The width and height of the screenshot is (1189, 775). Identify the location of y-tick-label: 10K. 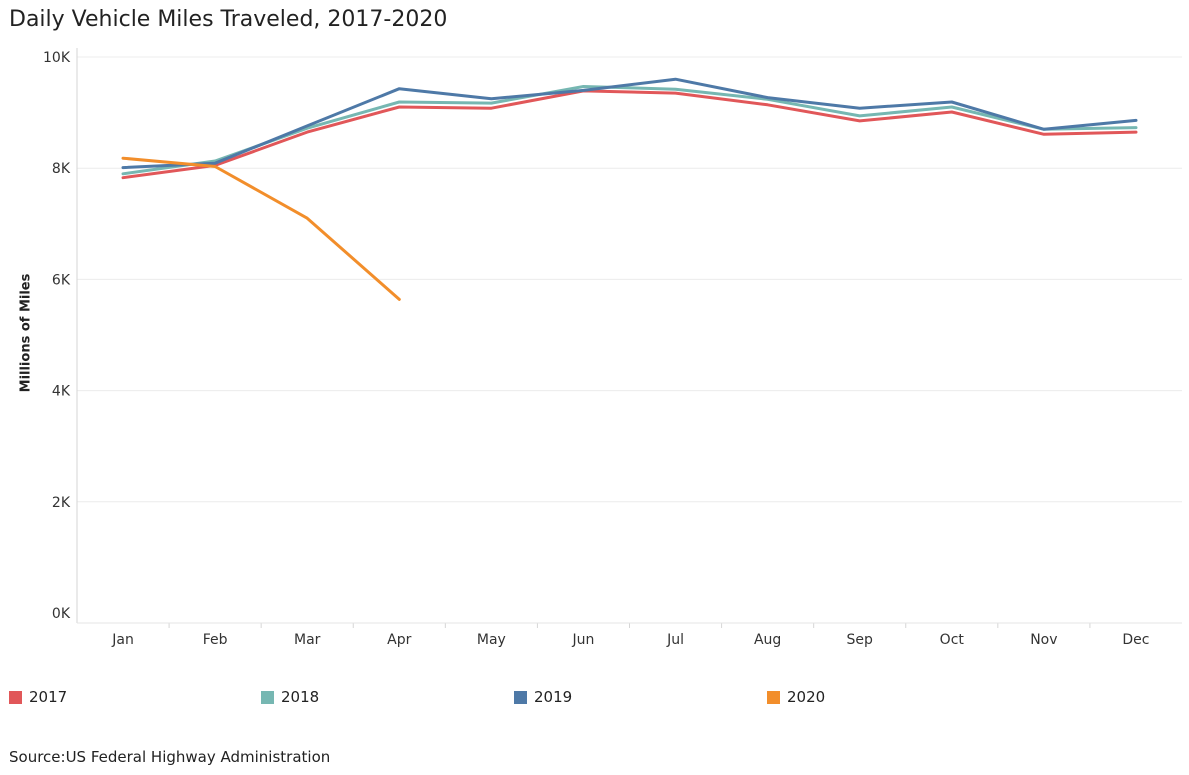
(57, 58).